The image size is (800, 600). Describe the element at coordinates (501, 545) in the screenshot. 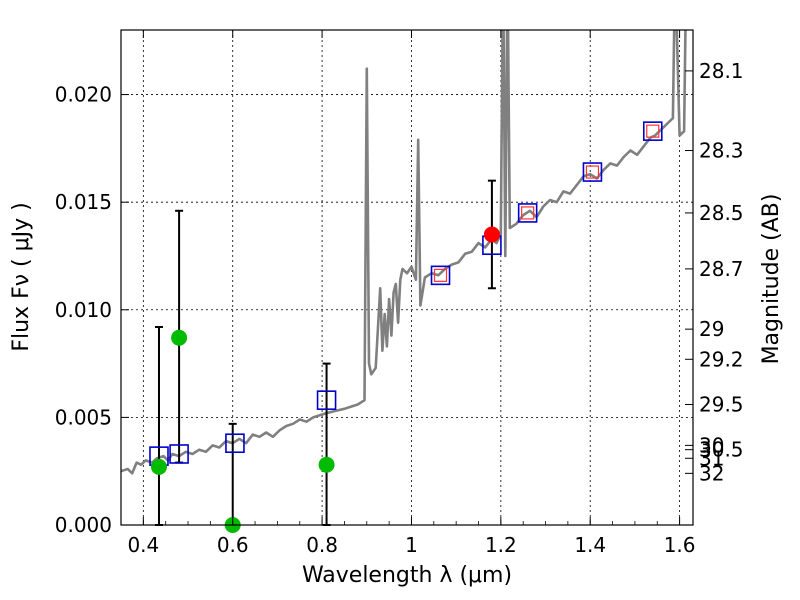

I see `x-tick-label: 1.2` at that location.